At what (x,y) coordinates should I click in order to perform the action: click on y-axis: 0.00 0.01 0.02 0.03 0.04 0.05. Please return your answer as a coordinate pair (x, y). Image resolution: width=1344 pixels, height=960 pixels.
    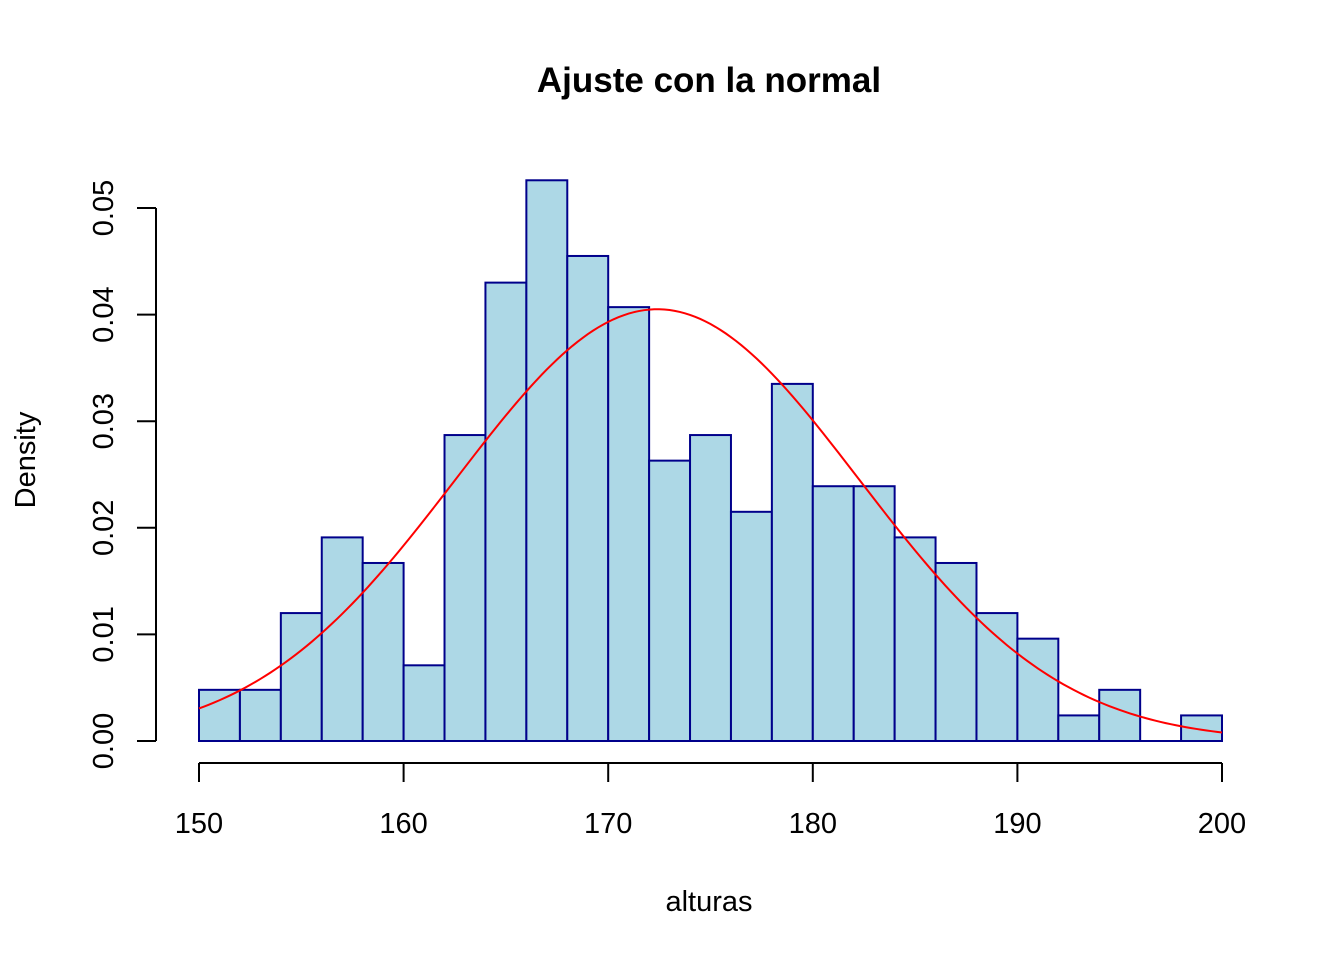
    Looking at the image, I should click on (122, 474).